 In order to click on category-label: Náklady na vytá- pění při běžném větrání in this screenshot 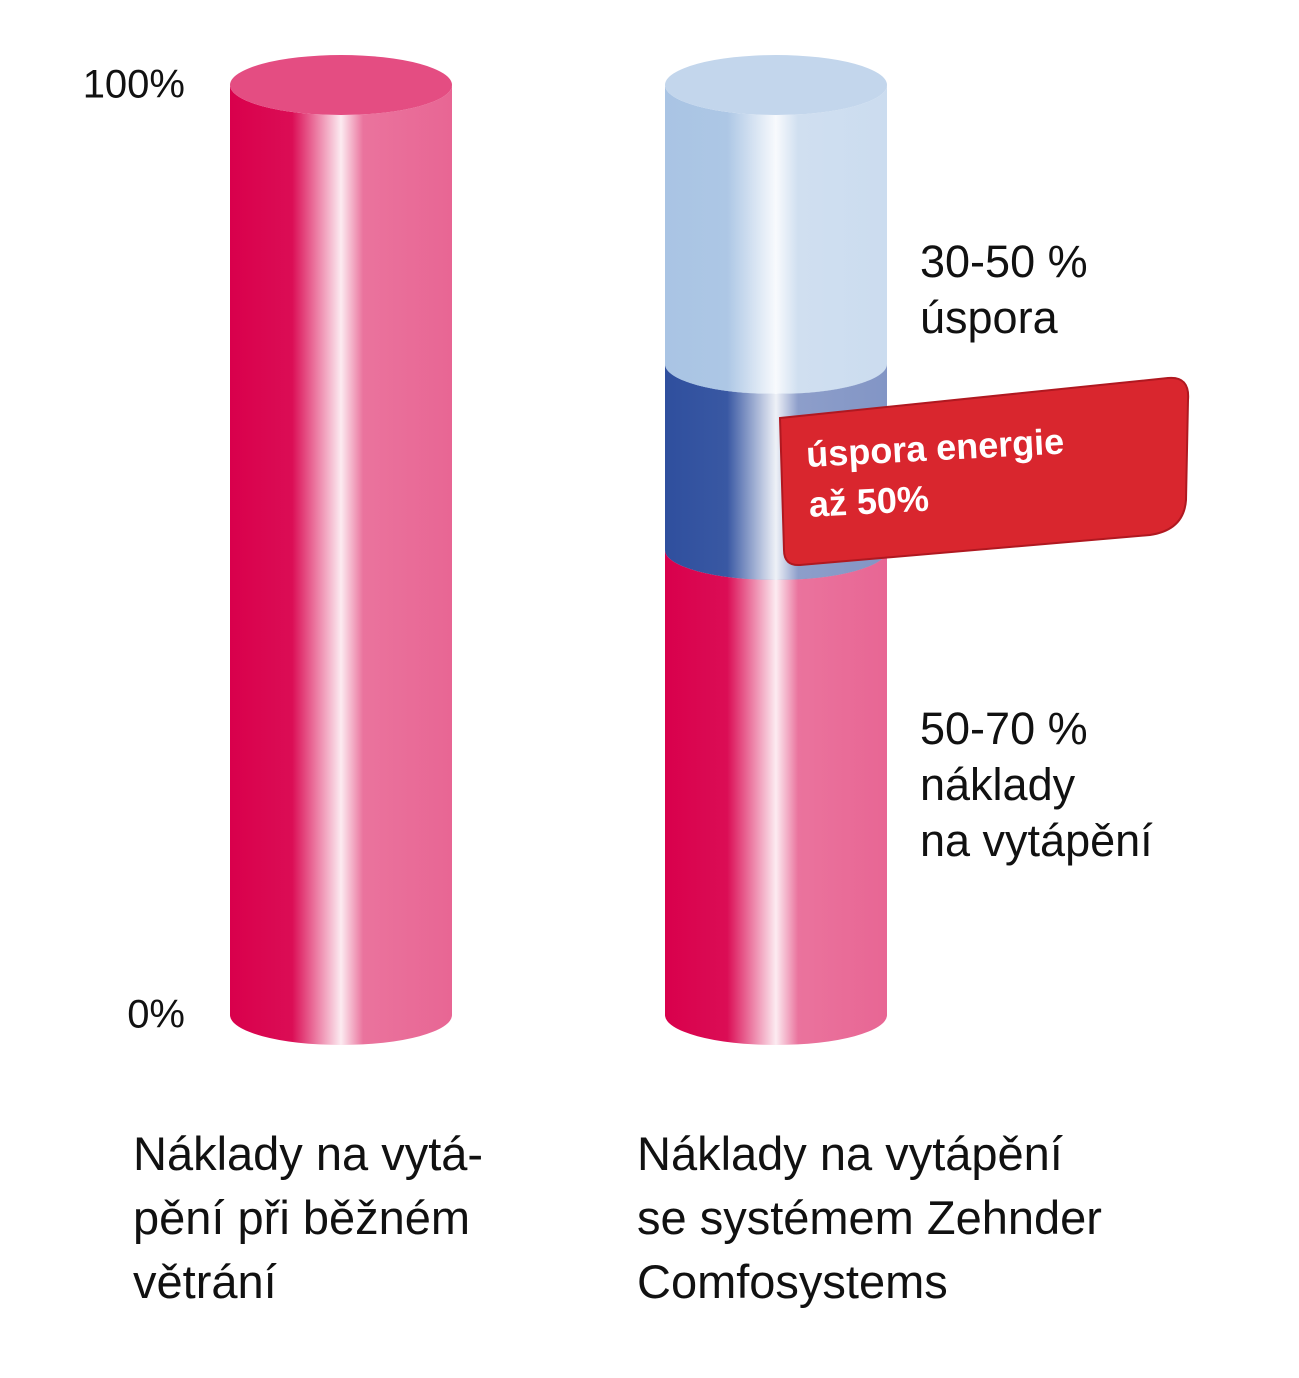, I will do `click(308, 1217)`.